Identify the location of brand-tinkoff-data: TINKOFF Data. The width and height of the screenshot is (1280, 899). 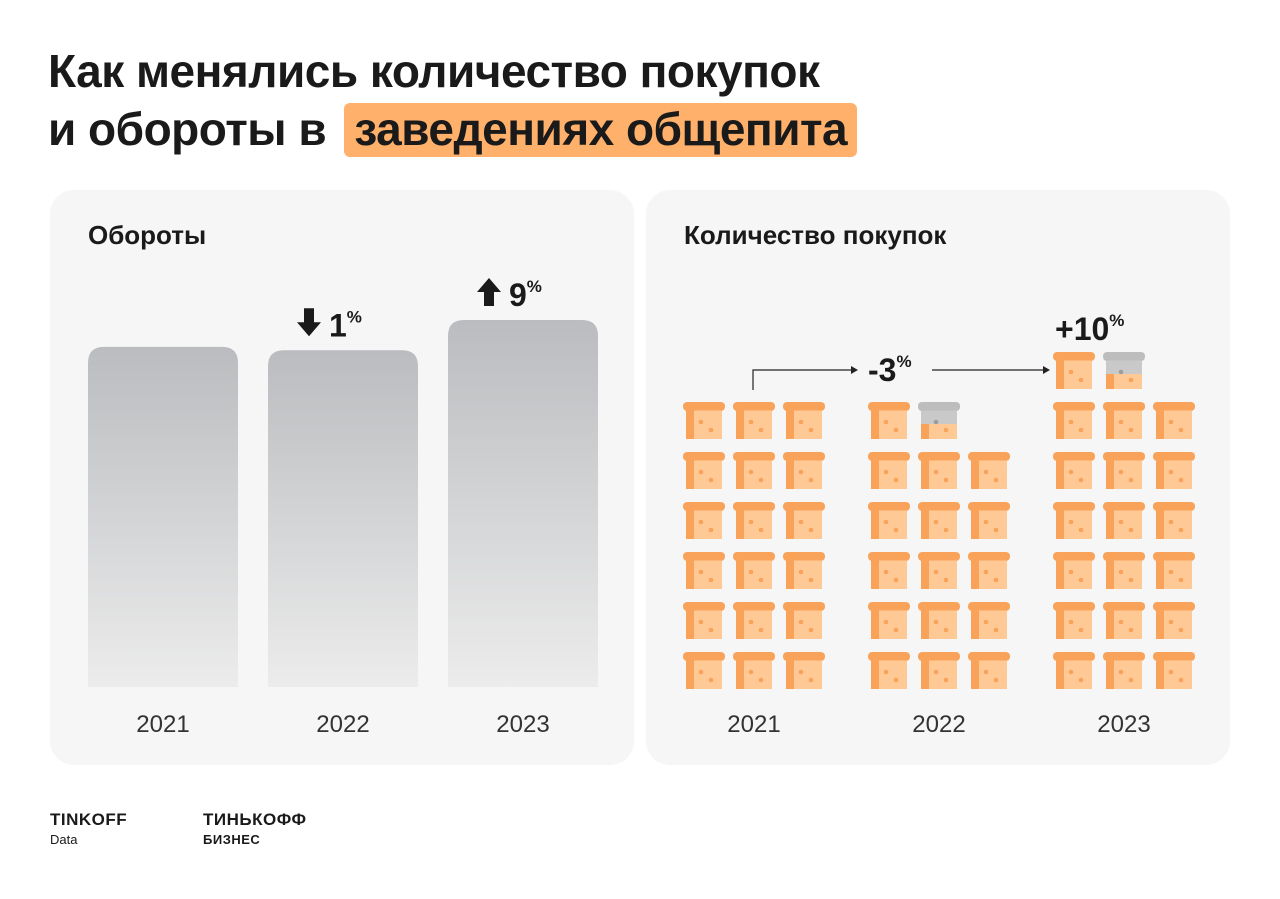
(88, 828).